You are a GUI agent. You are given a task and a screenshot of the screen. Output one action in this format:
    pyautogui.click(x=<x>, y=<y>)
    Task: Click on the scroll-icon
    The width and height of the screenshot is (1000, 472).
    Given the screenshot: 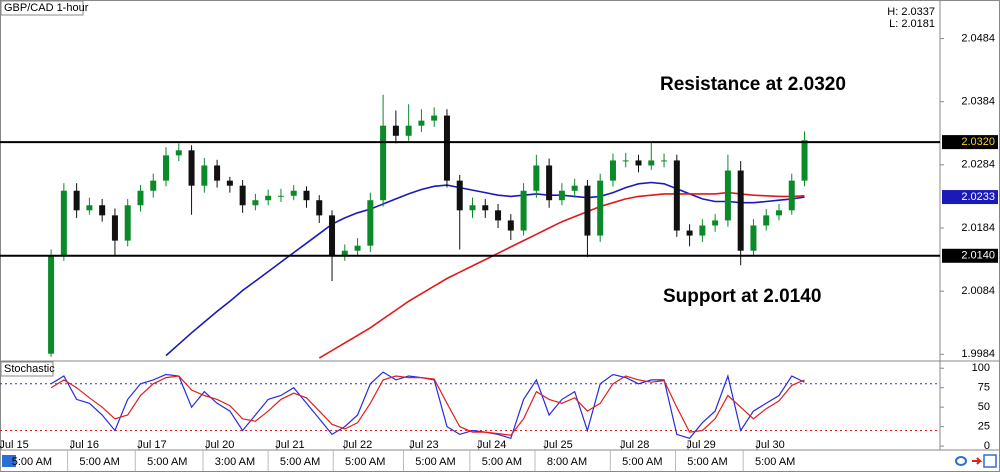 What is the action you would take?
    pyautogui.click(x=977, y=461)
    